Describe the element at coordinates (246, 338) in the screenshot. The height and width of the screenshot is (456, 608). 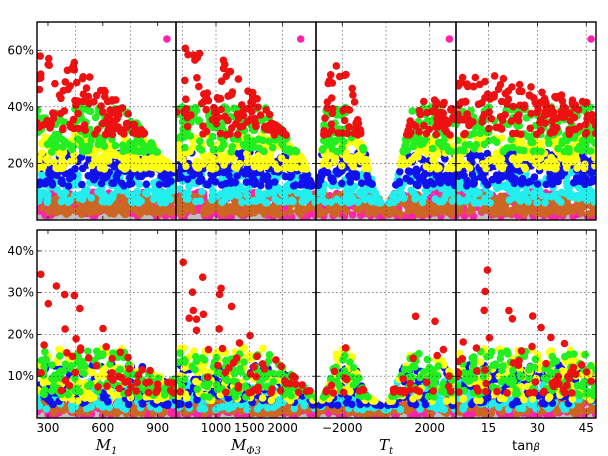
I see `points-MPhi3-row2` at that location.